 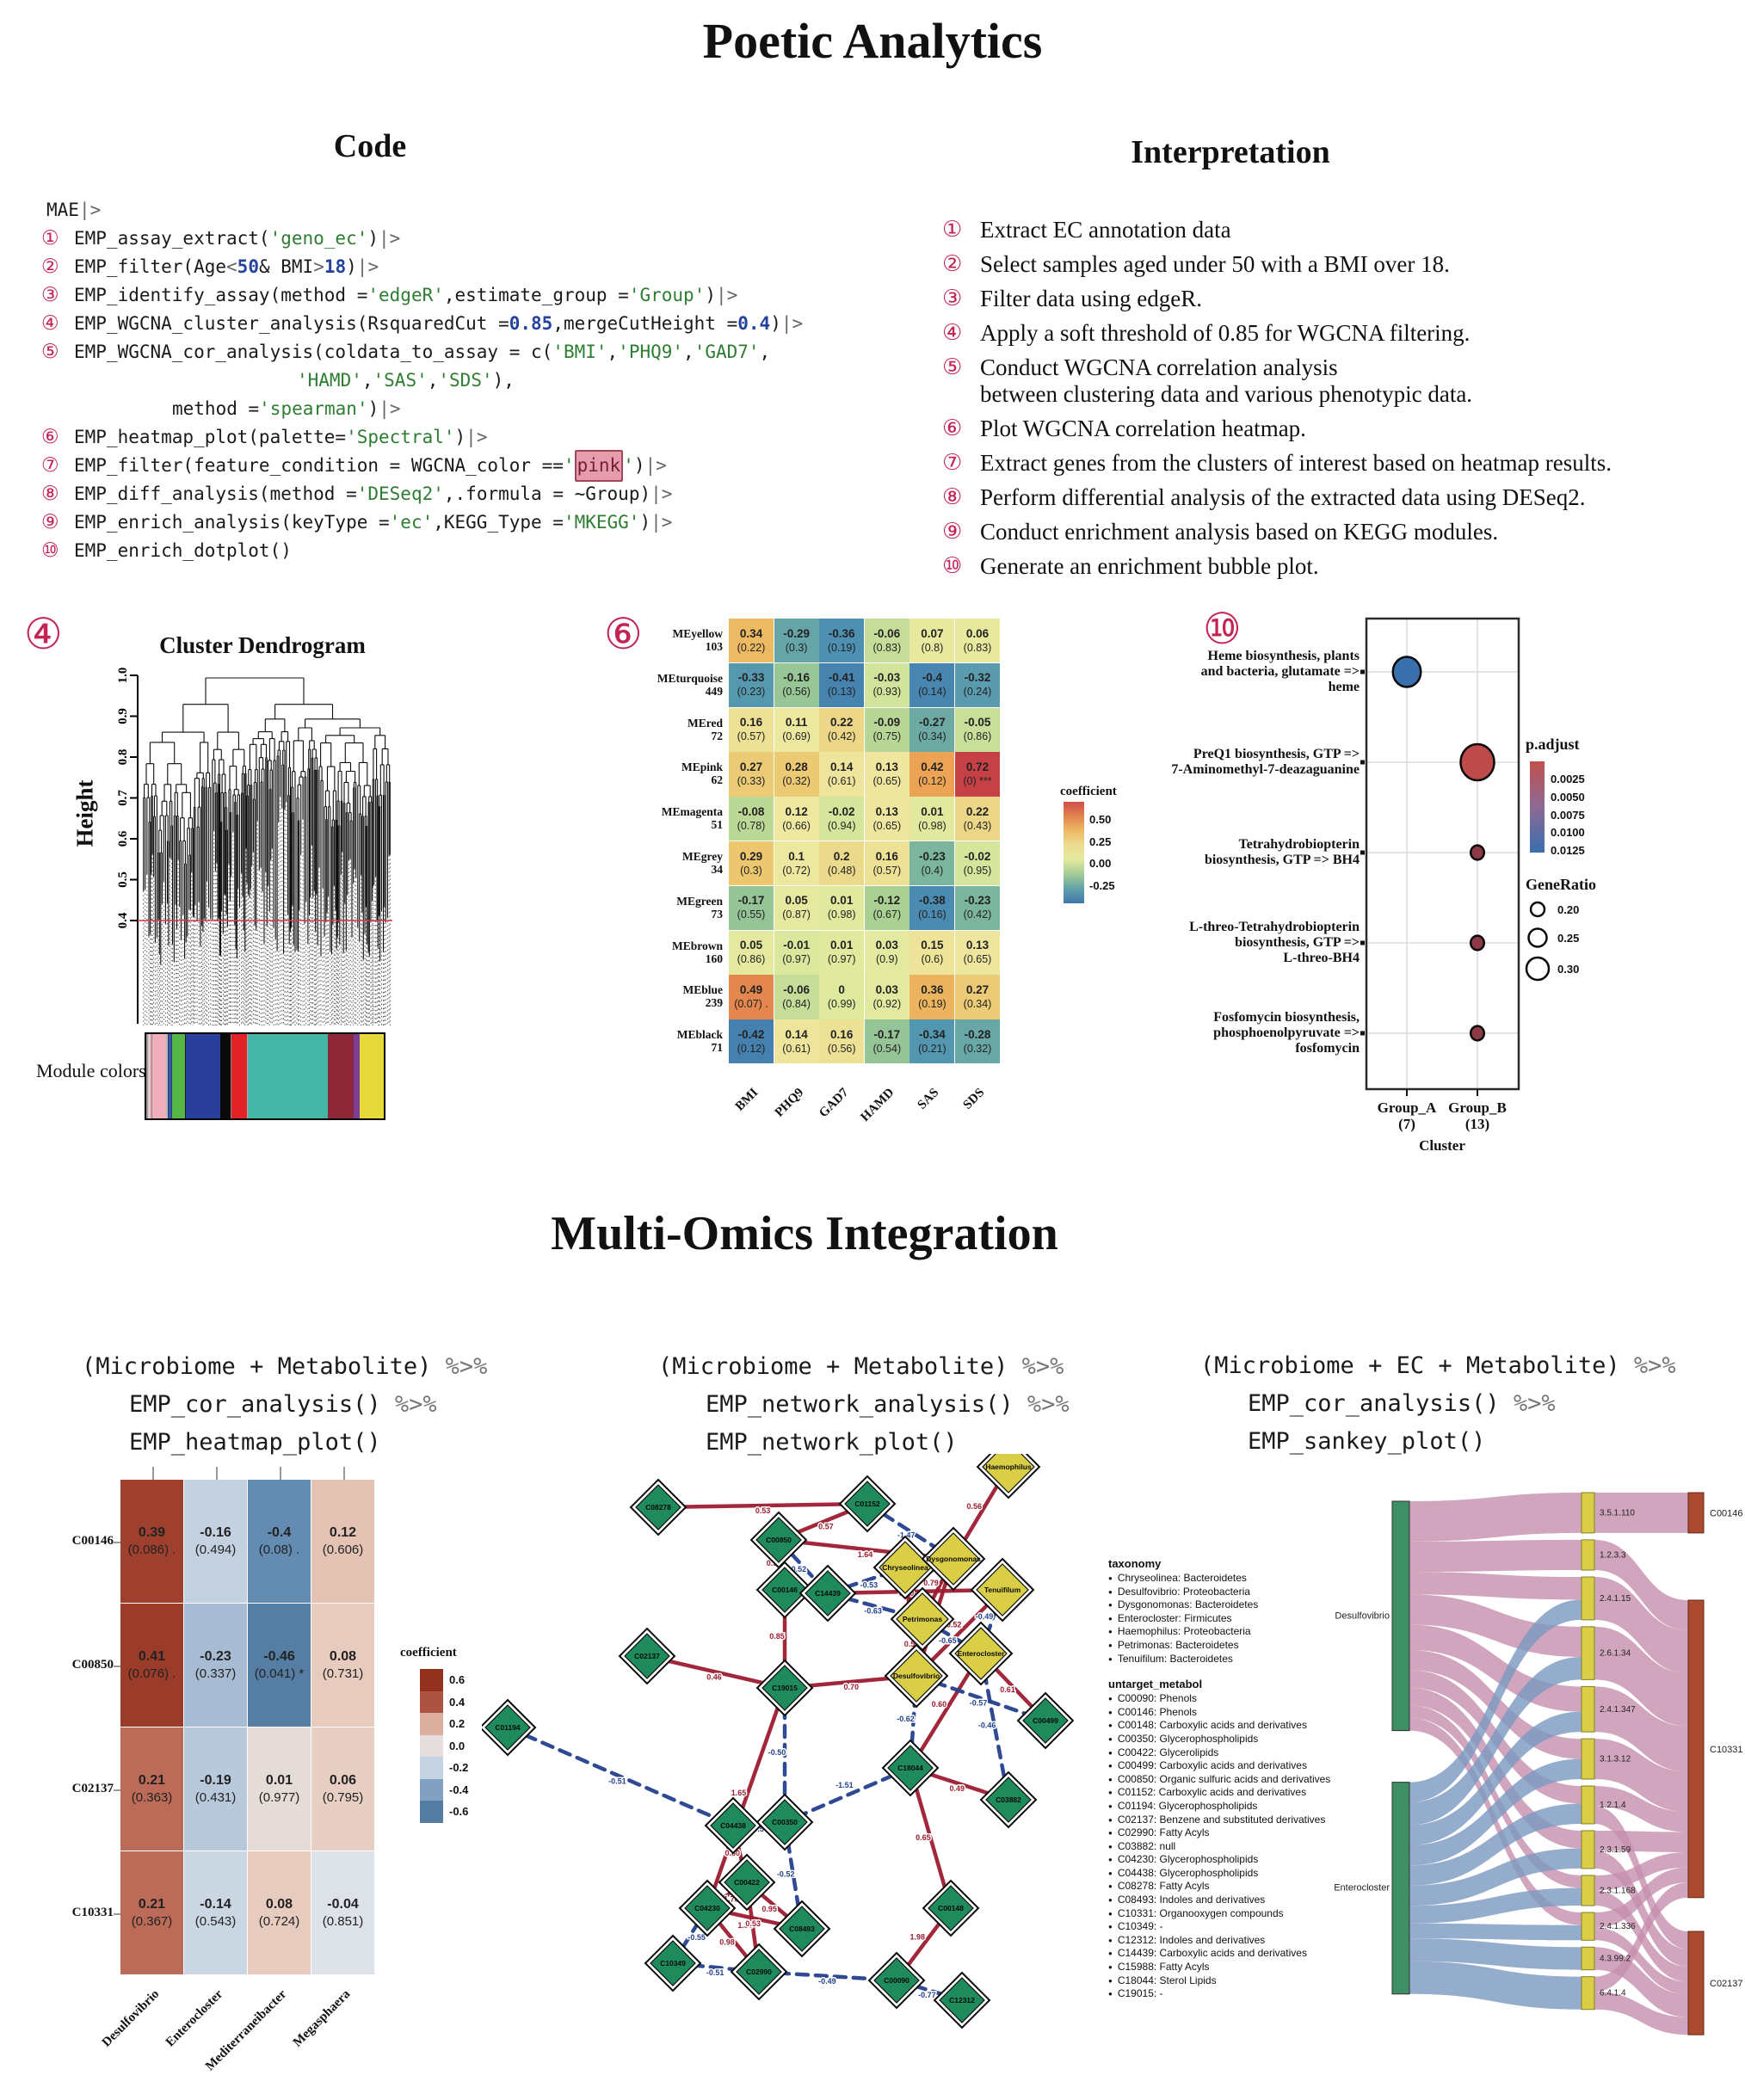 What do you see at coordinates (769, 1909) in the screenshot?
I see `edge-weight-label: 0.95` at bounding box center [769, 1909].